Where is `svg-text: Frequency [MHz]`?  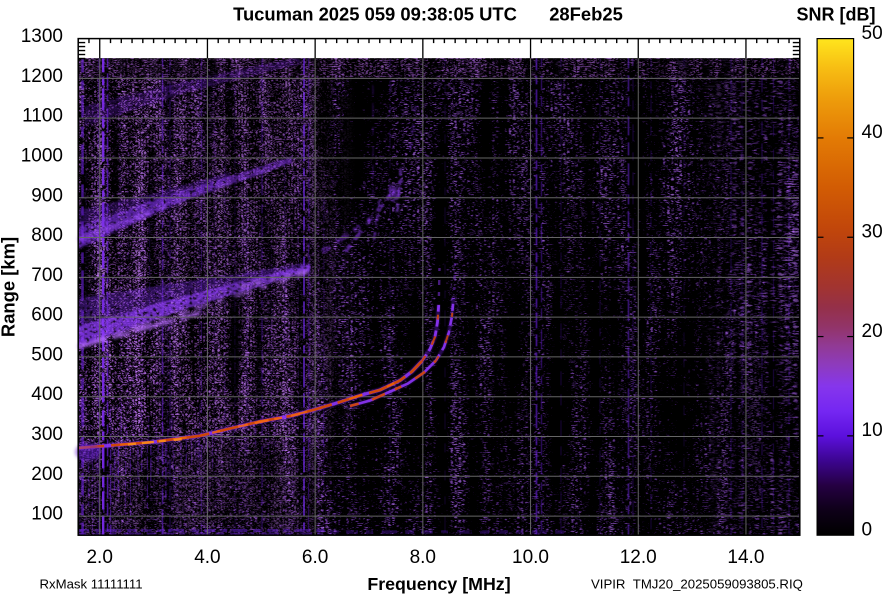 svg-text: Frequency [MHz] is located at coordinates (438, 584).